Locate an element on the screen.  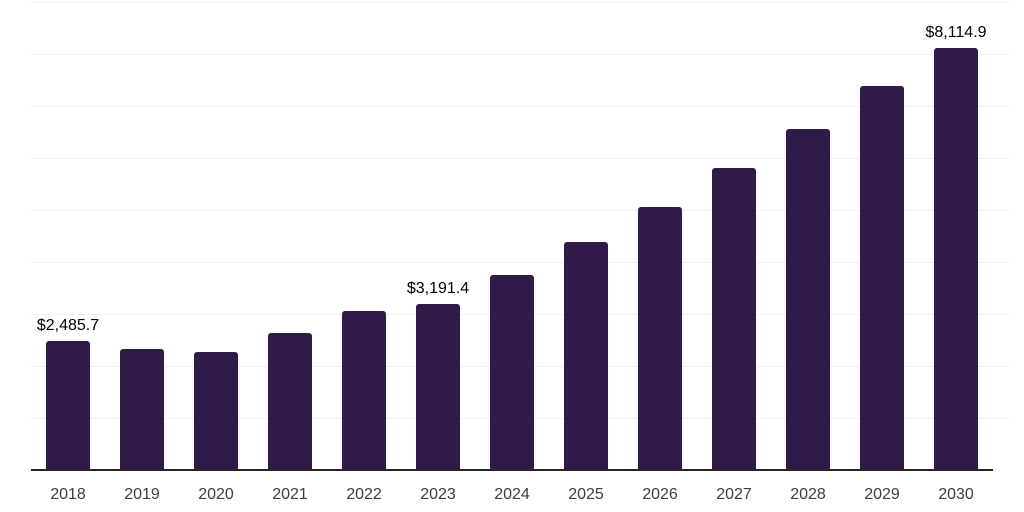
bar-2029 is located at coordinates (882, 278).